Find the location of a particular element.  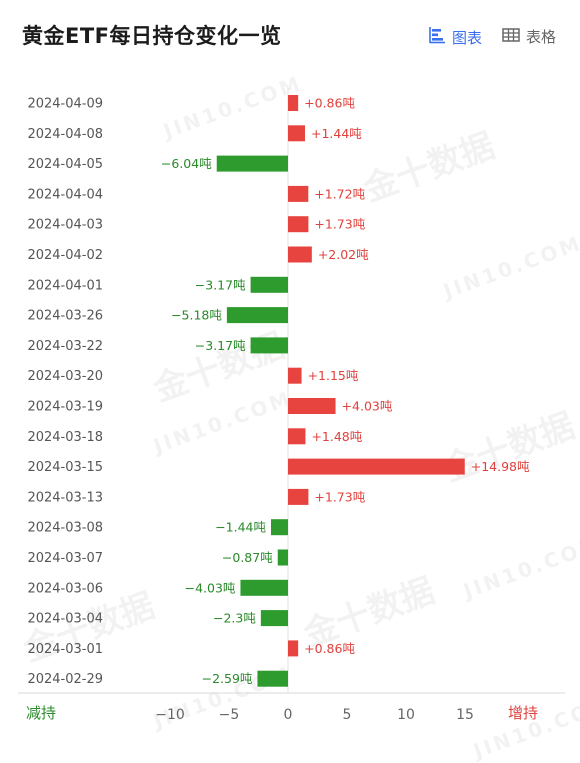

date-label: 2024-03-01 is located at coordinates (65, 649).